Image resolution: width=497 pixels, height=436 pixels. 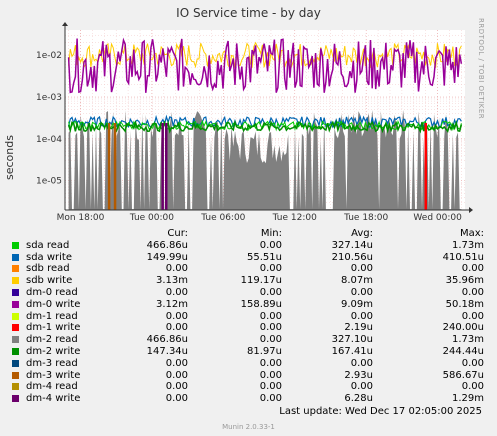 I want to click on x-tick-label: Tue 06:00, so click(x=222, y=218).